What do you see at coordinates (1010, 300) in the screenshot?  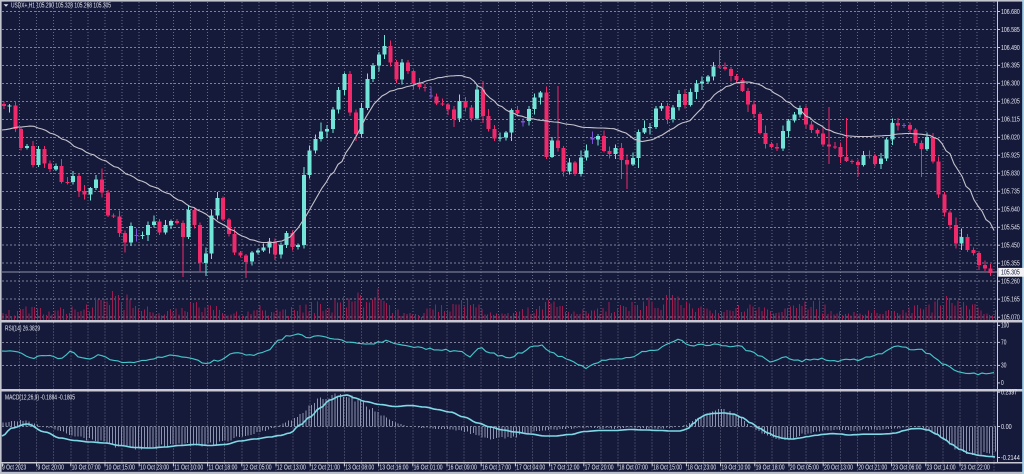 I see `svg-text: 105.165` at bounding box center [1010, 300].